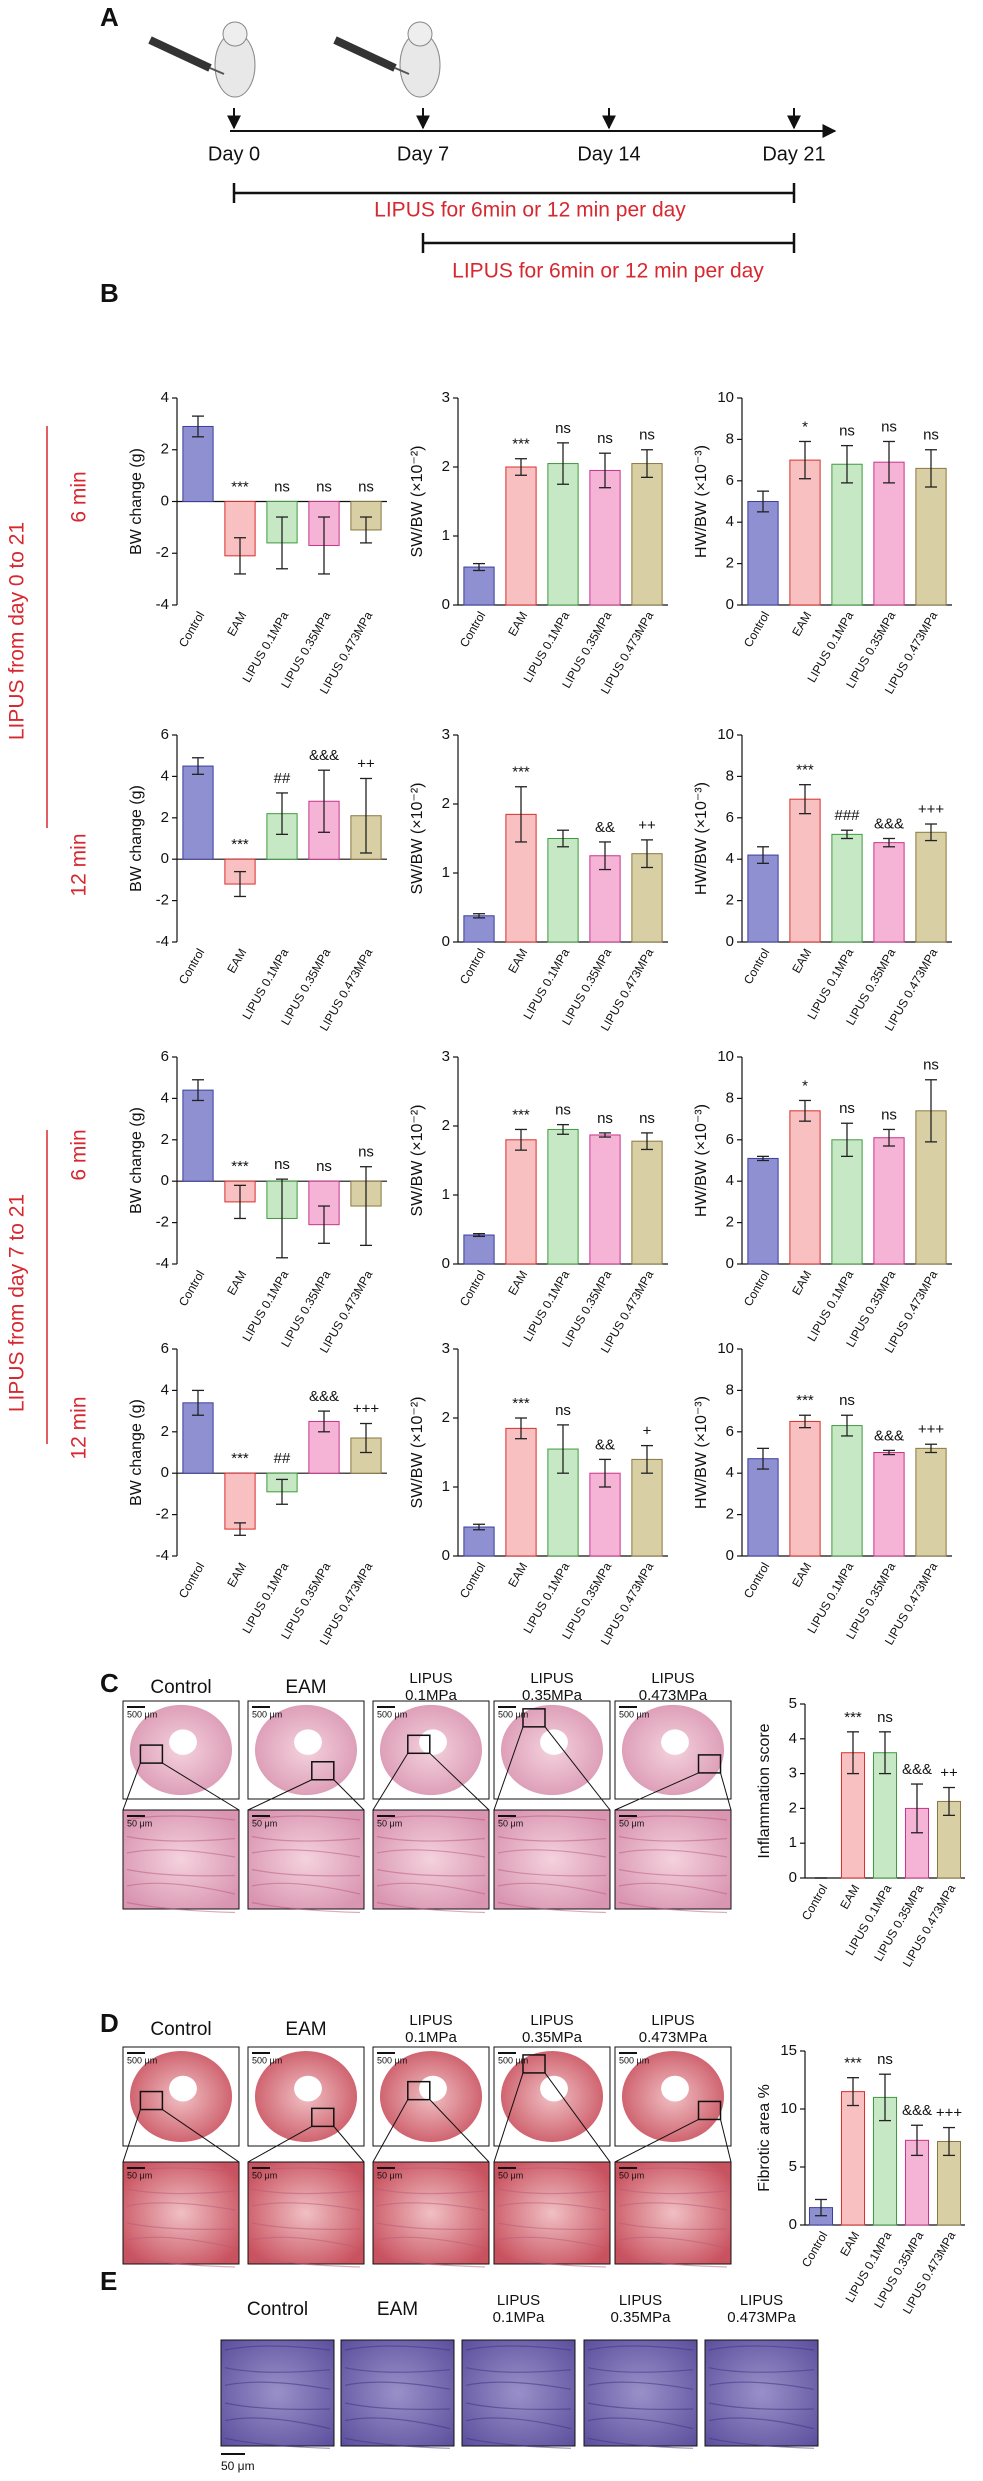  I want to click on y-axis-label: Inflammation score, so click(764, 1790).